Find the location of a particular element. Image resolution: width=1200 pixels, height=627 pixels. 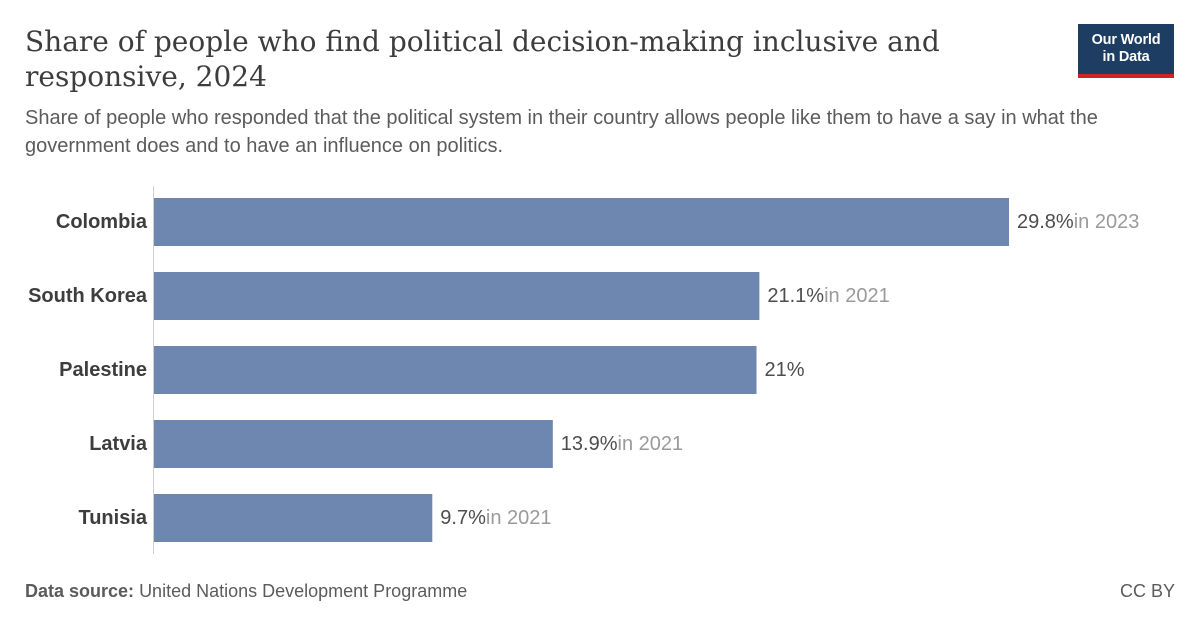

source-text: United Nations Development Programme is located at coordinates (303, 591).